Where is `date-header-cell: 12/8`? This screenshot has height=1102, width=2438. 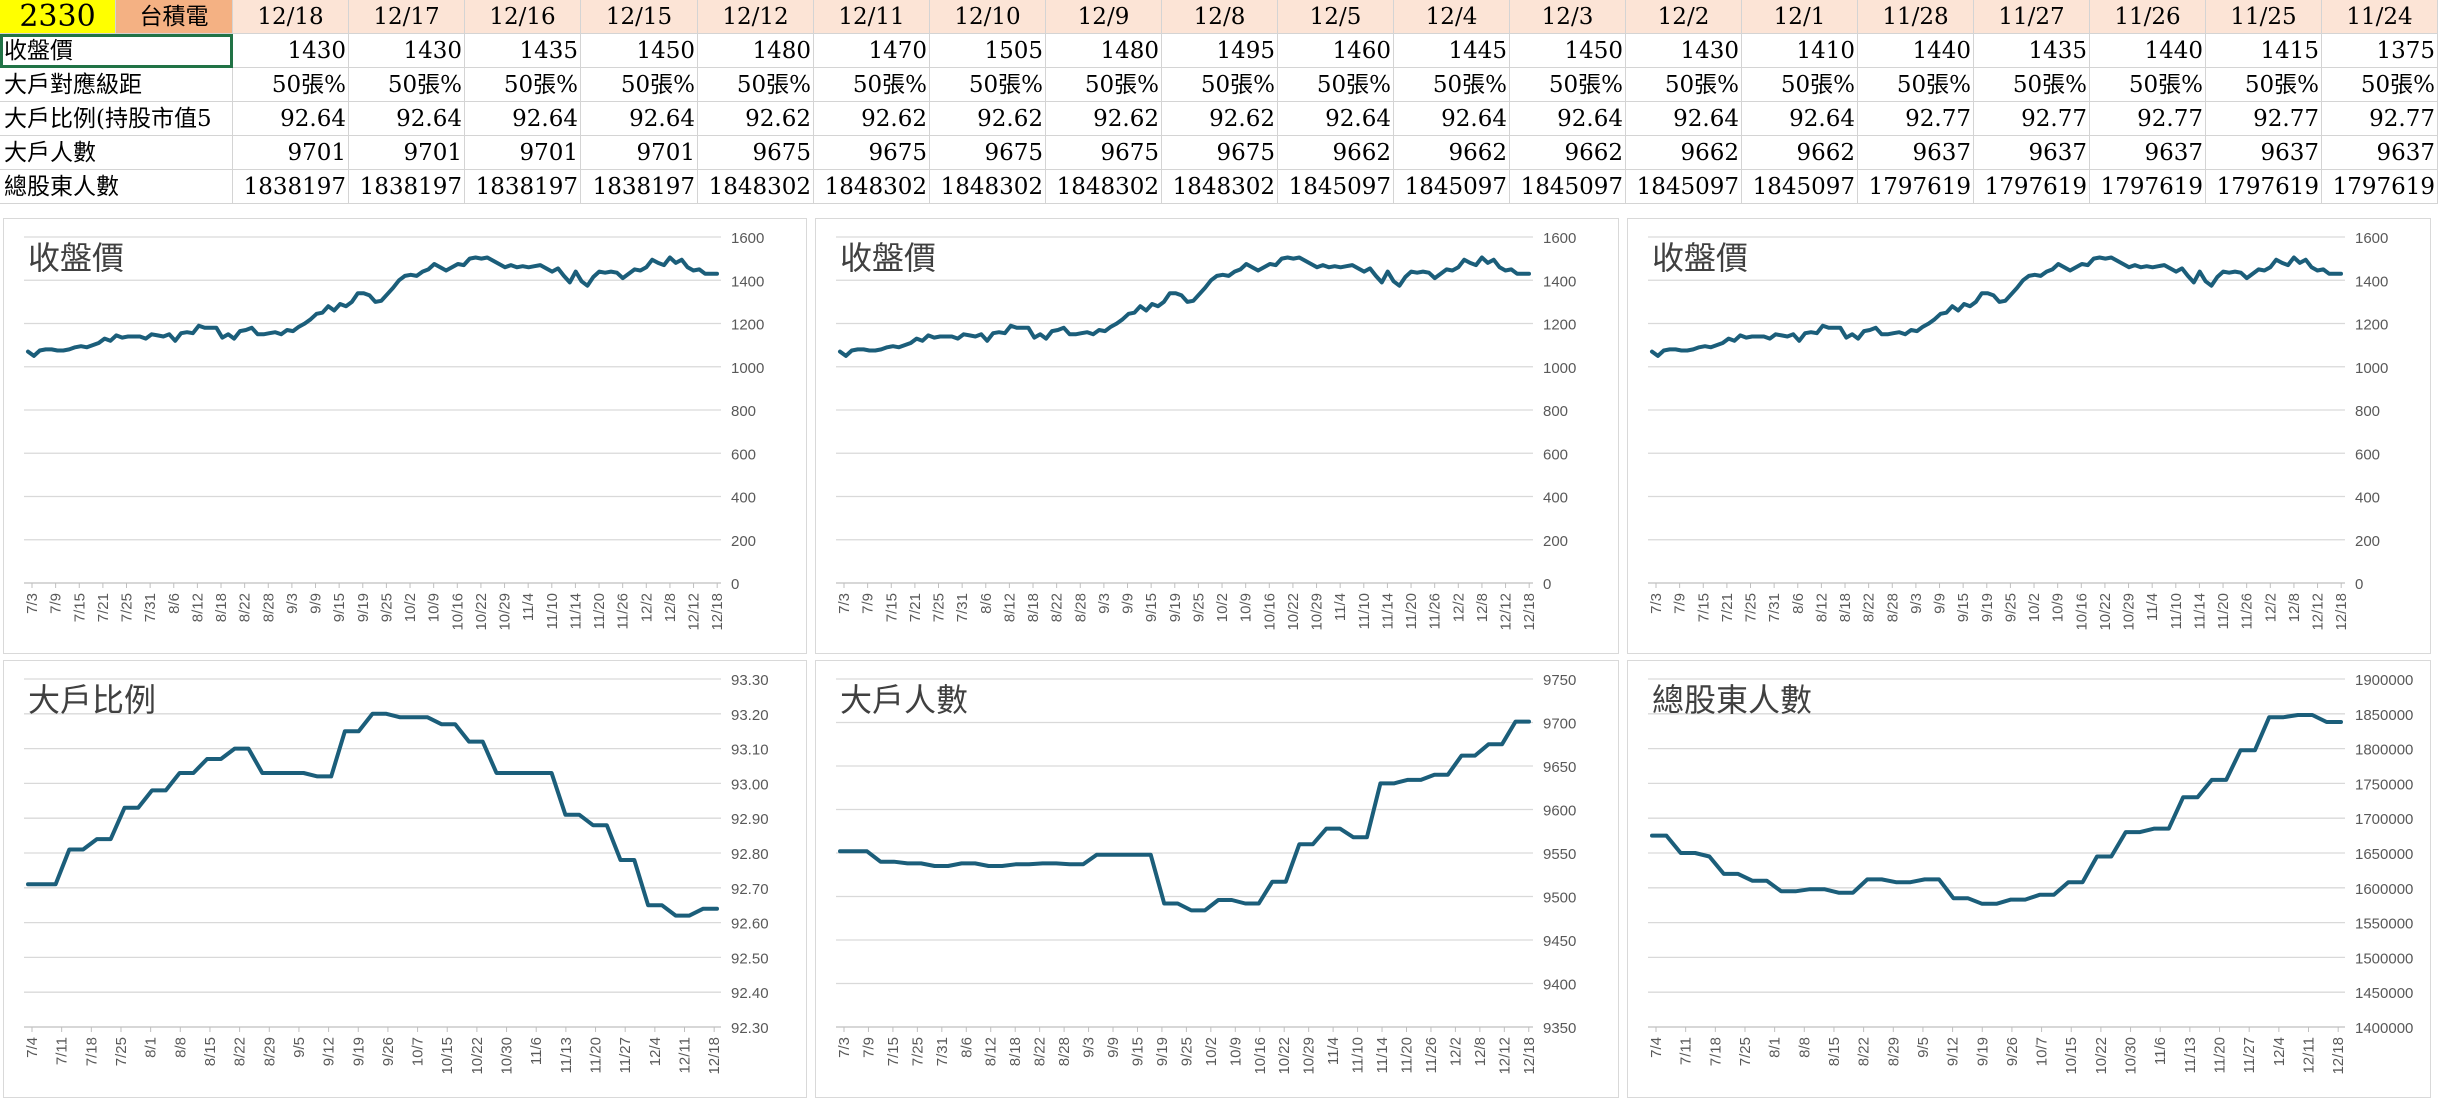 date-header-cell: 12/8 is located at coordinates (1220, 17).